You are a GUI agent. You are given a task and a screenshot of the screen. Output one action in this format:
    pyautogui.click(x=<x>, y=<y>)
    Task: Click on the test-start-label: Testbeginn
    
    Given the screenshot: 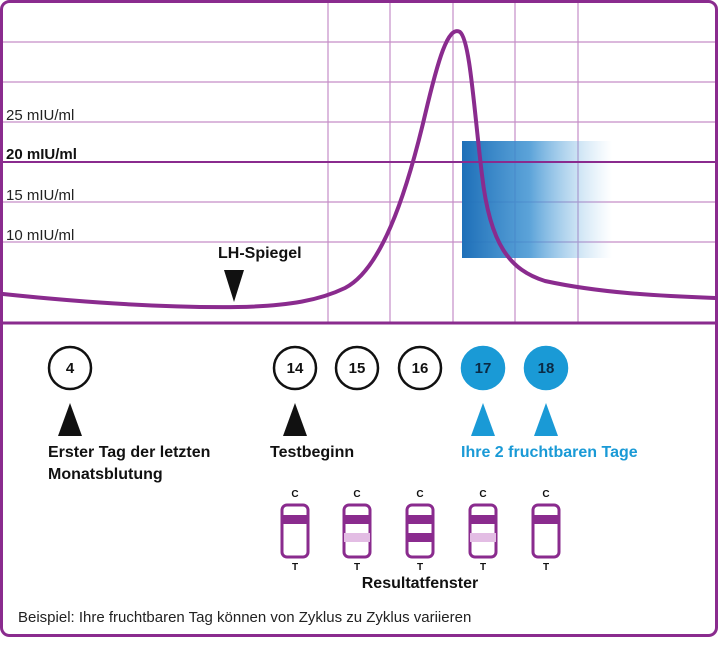 What is the action you would take?
    pyautogui.click(x=312, y=452)
    